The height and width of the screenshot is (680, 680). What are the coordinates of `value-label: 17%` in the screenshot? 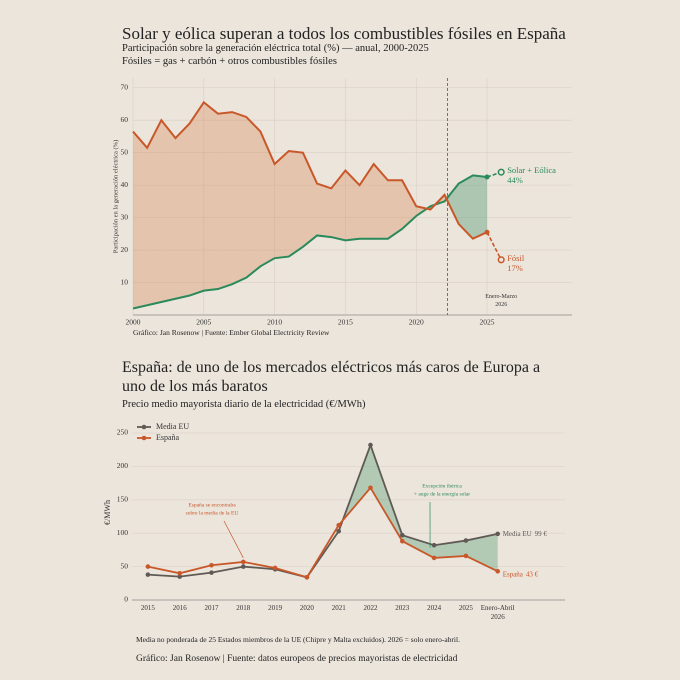 It's located at (515, 268).